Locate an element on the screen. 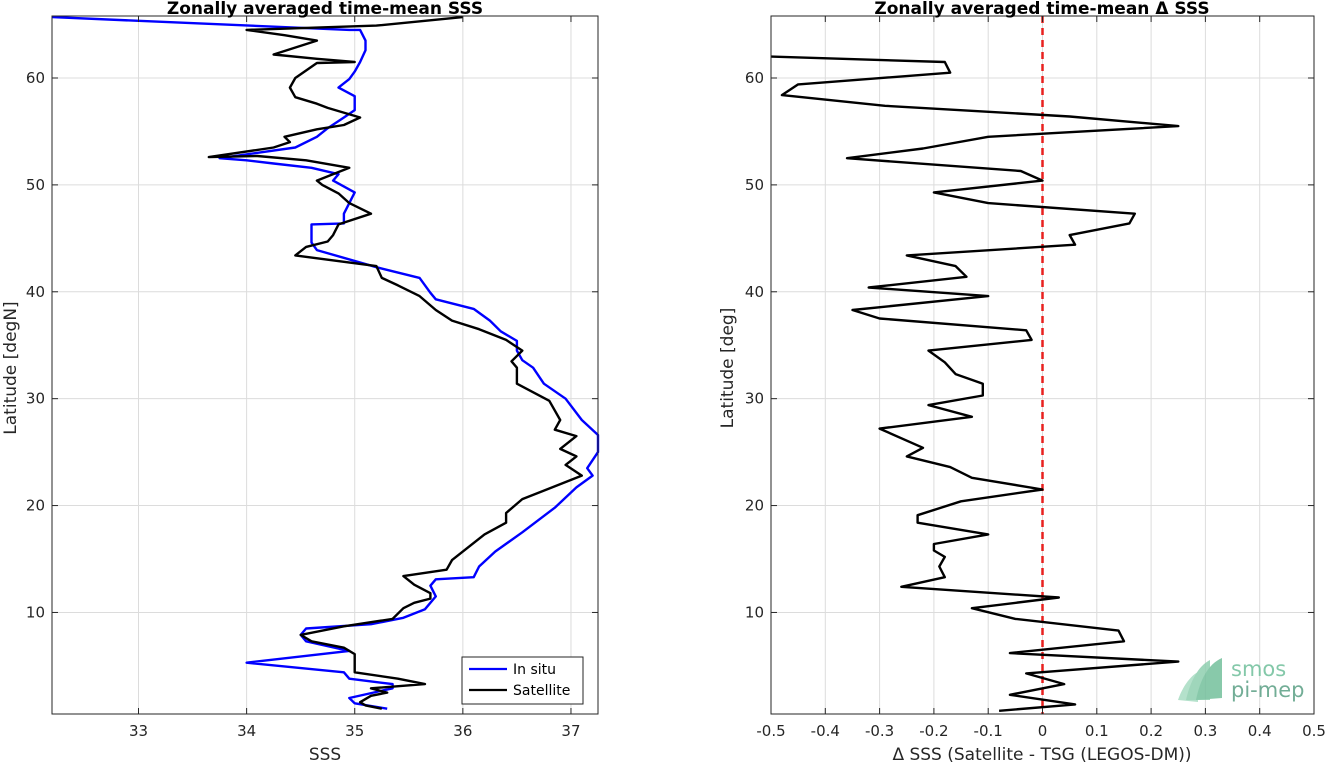  left-y-tick-label: 40 is located at coordinates (35, 292).